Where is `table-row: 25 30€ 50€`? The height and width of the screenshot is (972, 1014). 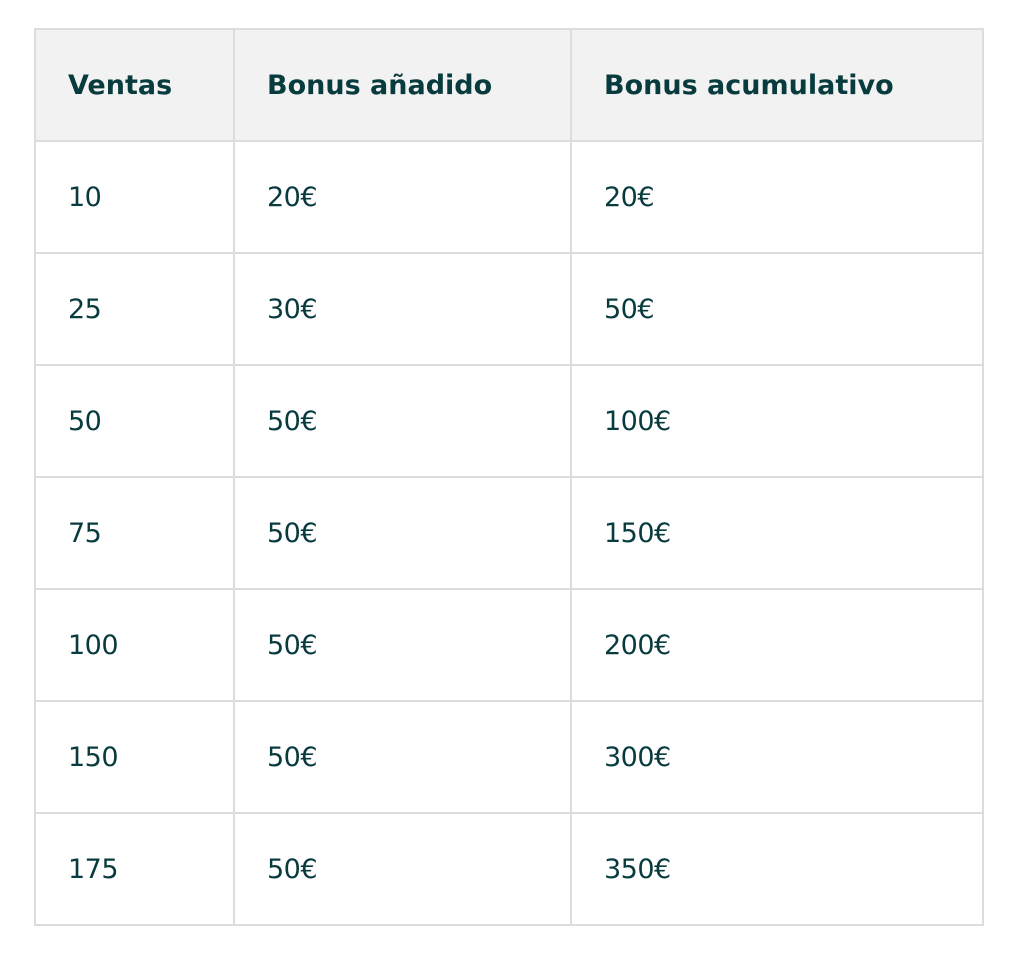
table-row: 25 30€ 50€ is located at coordinates (509, 309).